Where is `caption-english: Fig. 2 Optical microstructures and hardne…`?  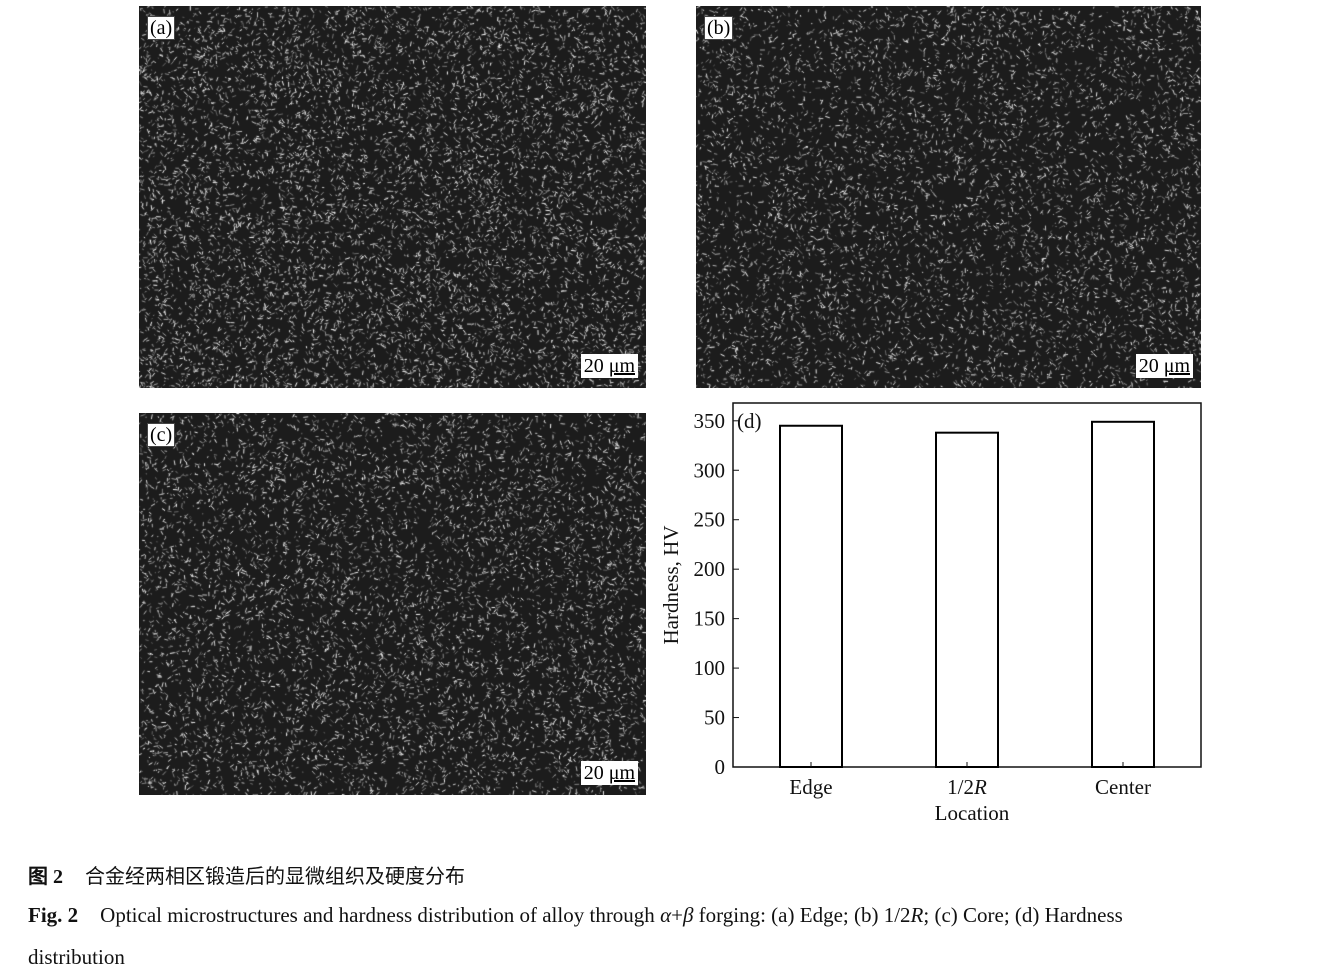 caption-english: Fig. 2 Optical microstructures and hardne… is located at coordinates (575, 915).